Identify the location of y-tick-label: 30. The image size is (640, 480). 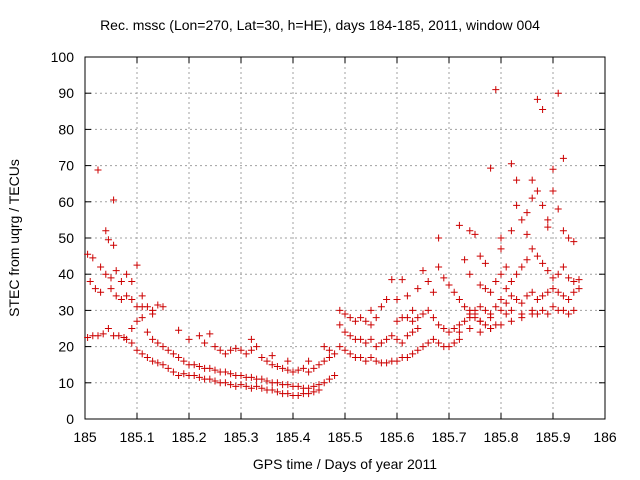
(66, 310).